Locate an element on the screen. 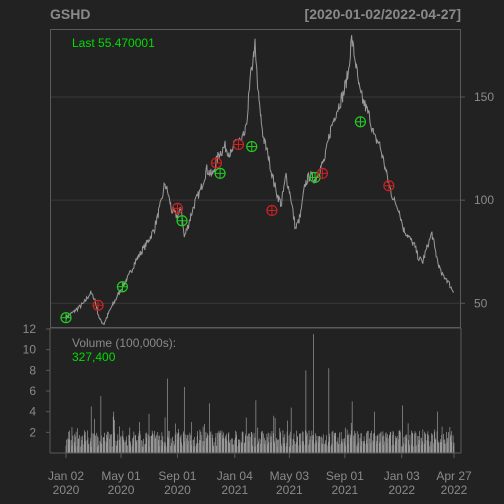 The height and width of the screenshot is (504, 504). last-price-label: Last 55.470001 is located at coordinates (113, 43).